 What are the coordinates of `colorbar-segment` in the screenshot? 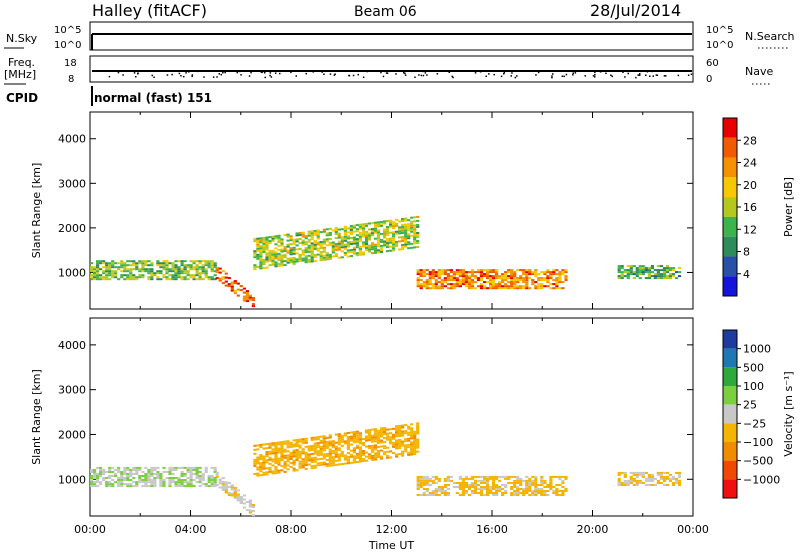 It's located at (730, 358).